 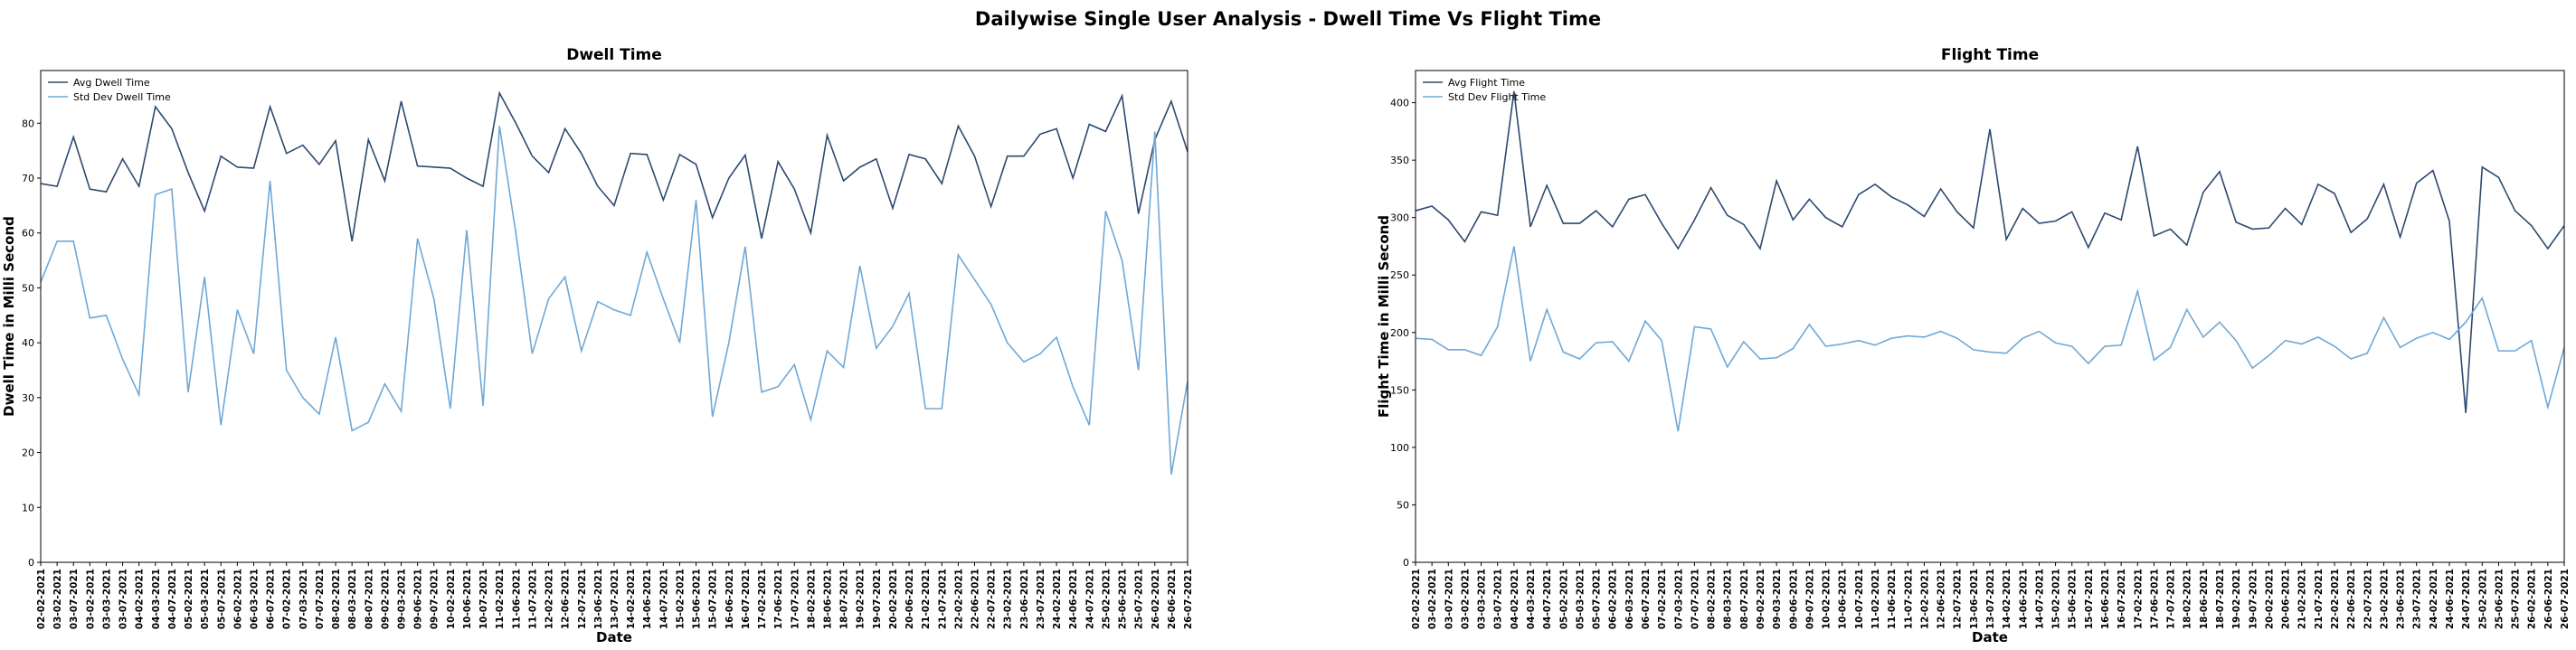 What do you see at coordinates (122, 97) in the screenshot?
I see `legend-label: Std Dev Dwell Time` at bounding box center [122, 97].